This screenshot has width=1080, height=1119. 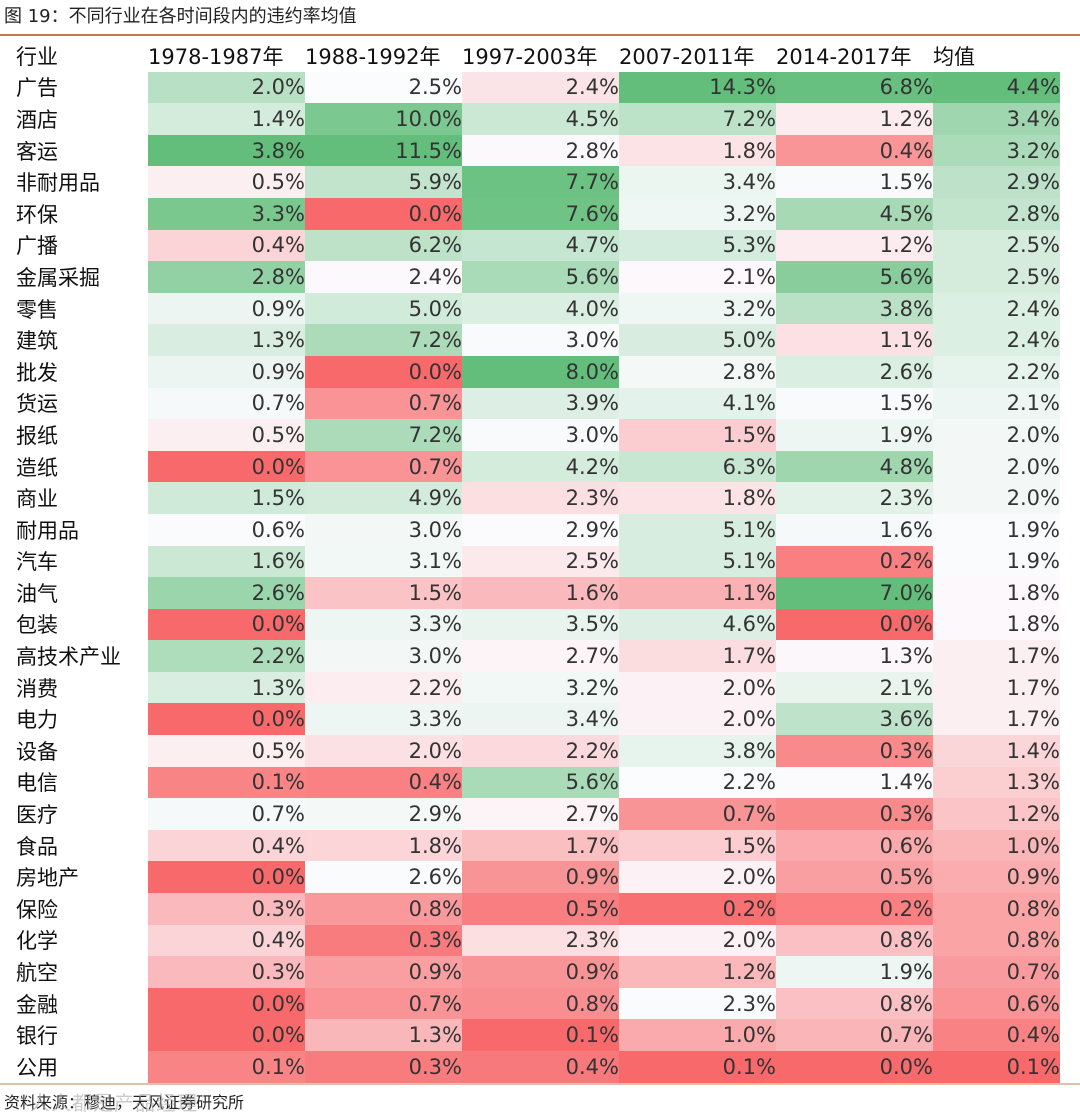 What do you see at coordinates (954, 56) in the screenshot?
I see `header-mean: 均值` at bounding box center [954, 56].